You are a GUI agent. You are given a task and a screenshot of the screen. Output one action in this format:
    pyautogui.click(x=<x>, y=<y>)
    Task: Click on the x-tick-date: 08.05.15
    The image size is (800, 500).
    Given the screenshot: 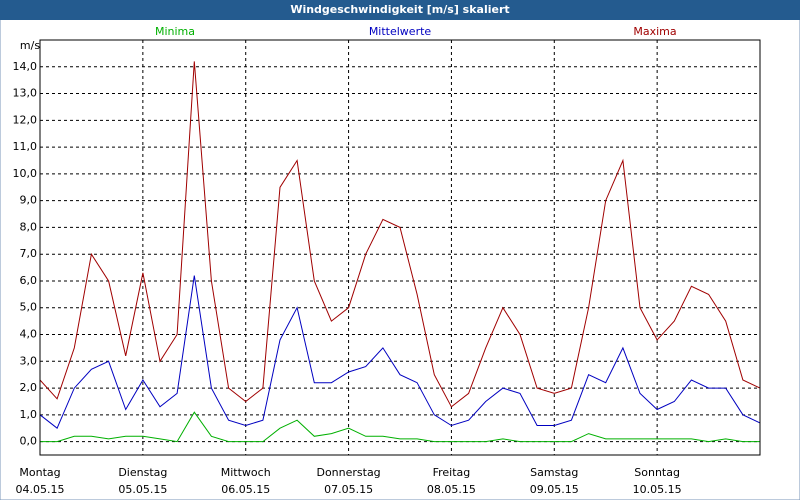 What is the action you would take?
    pyautogui.click(x=451, y=489)
    